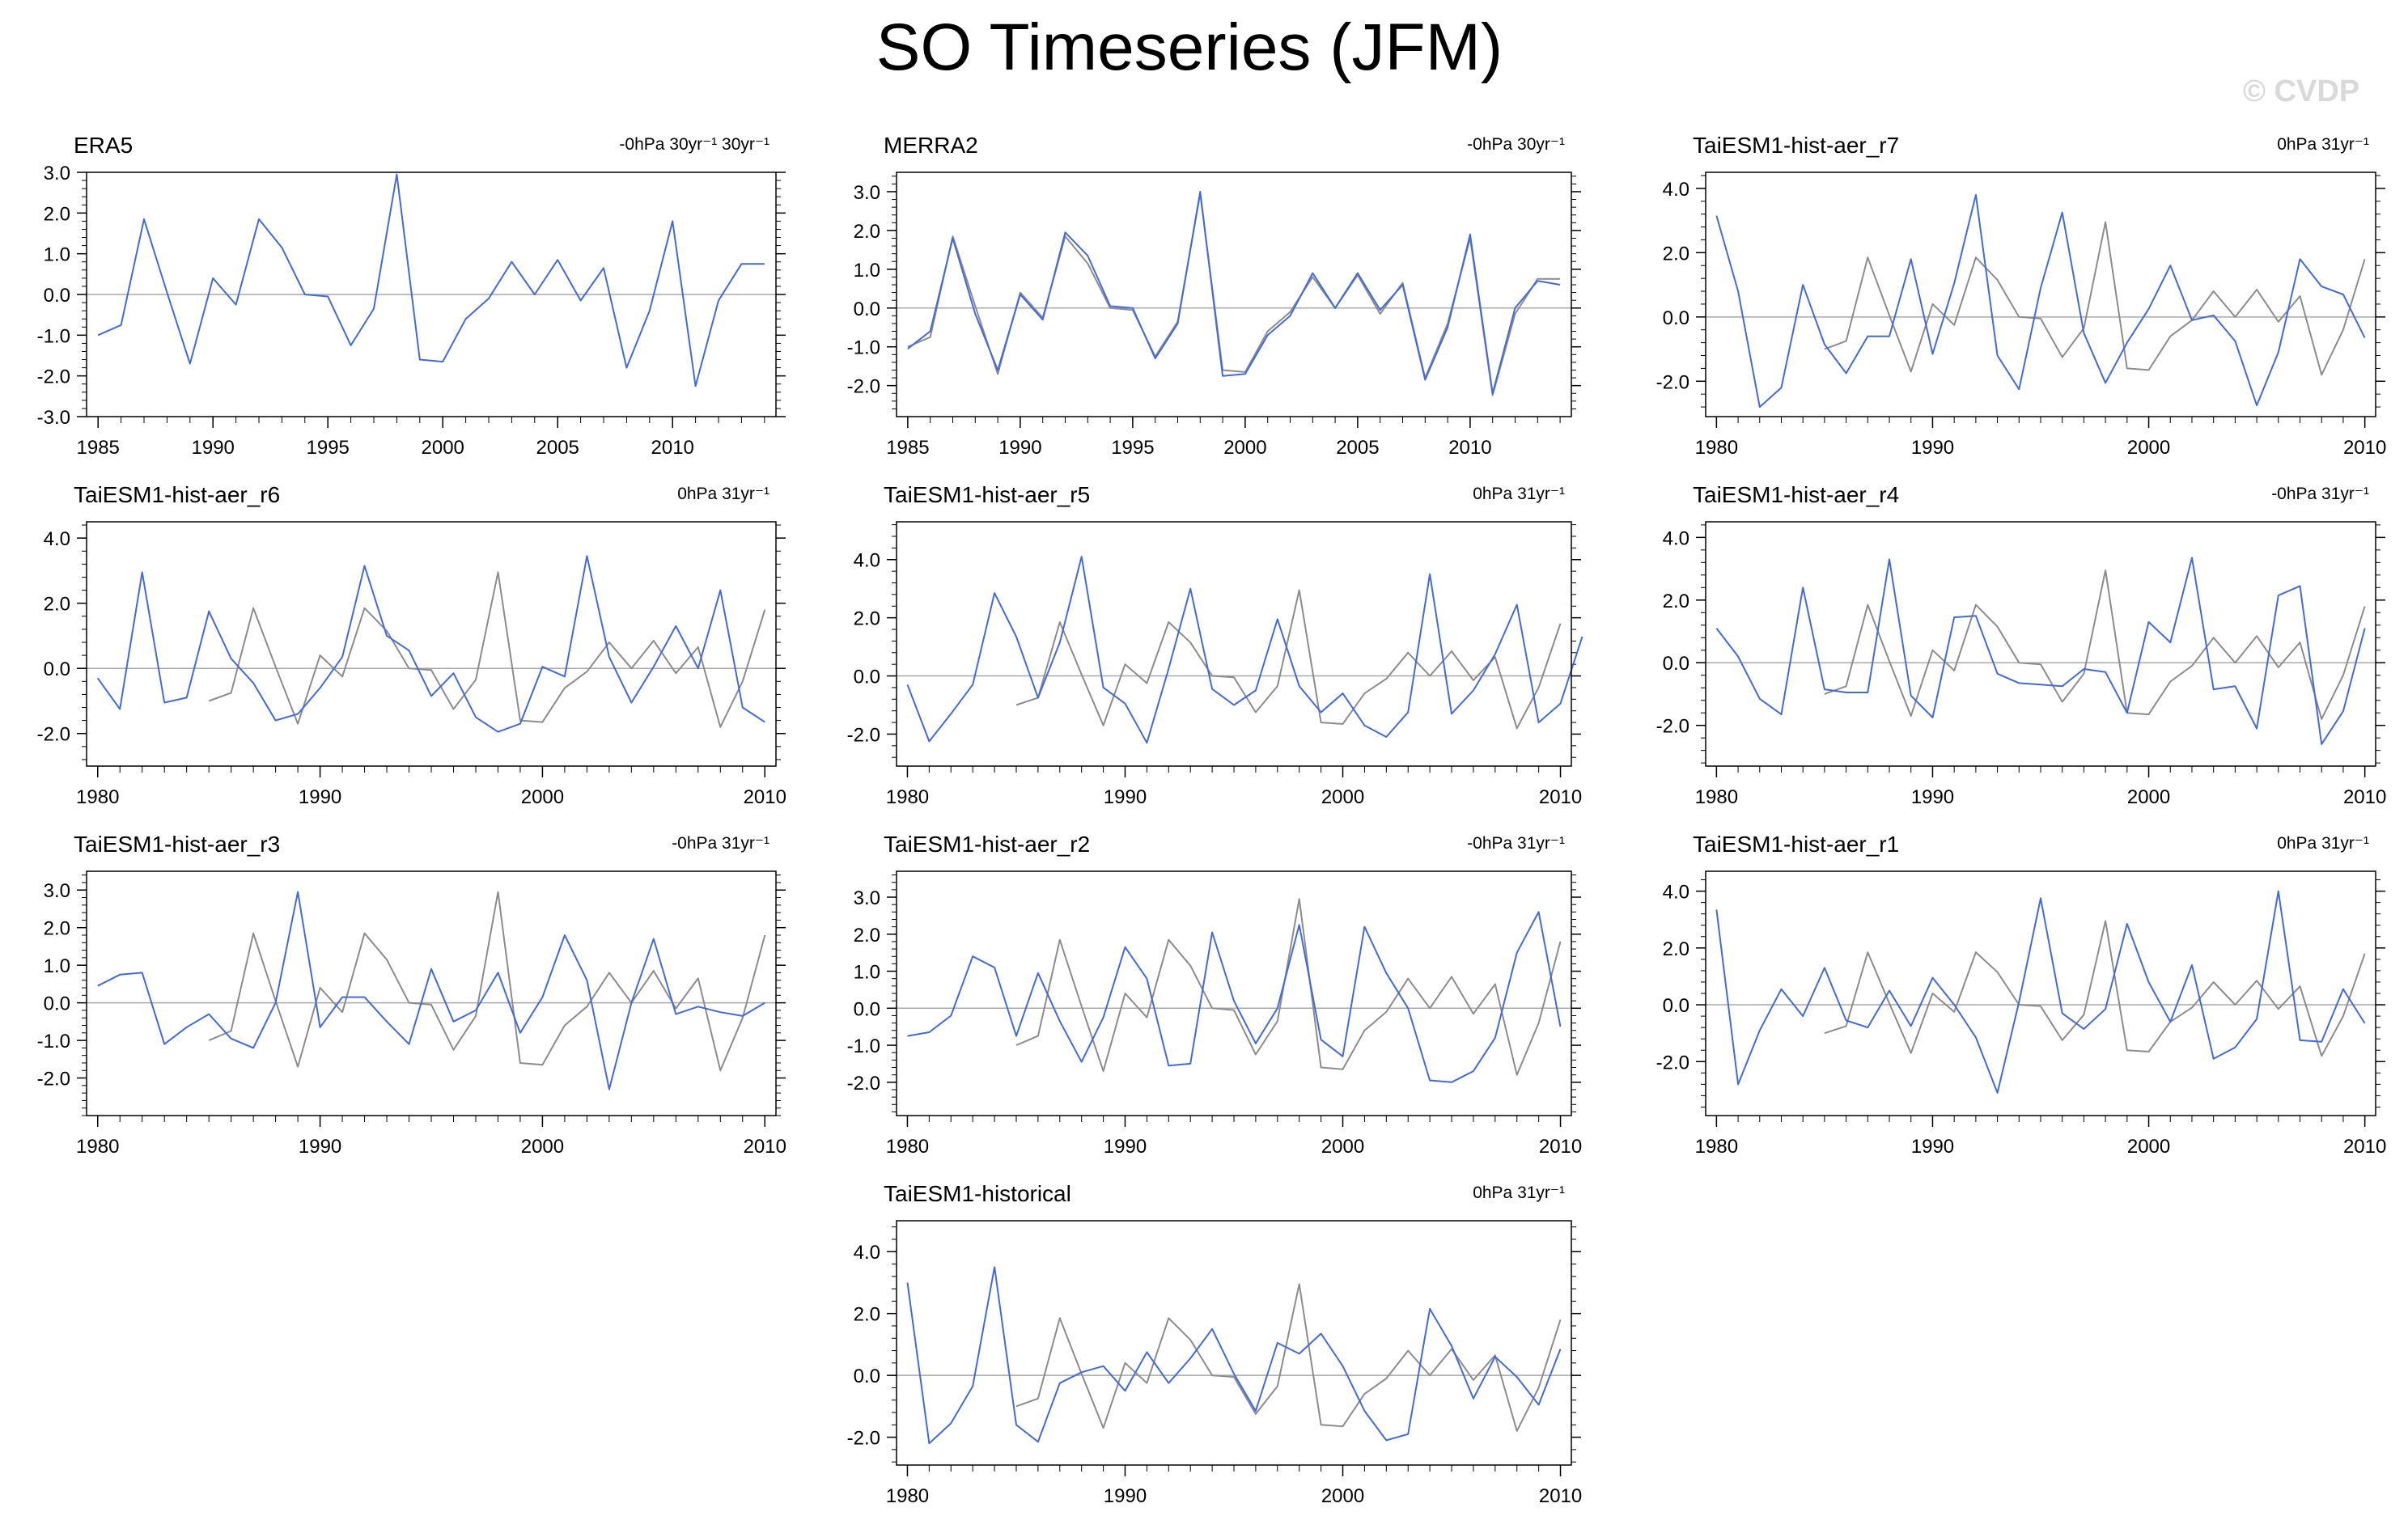 The height and width of the screenshot is (1533, 2408). Describe the element at coordinates (987, 495) in the screenshot. I see `panel-title: TaiESM1-hist-aer_r5` at that location.